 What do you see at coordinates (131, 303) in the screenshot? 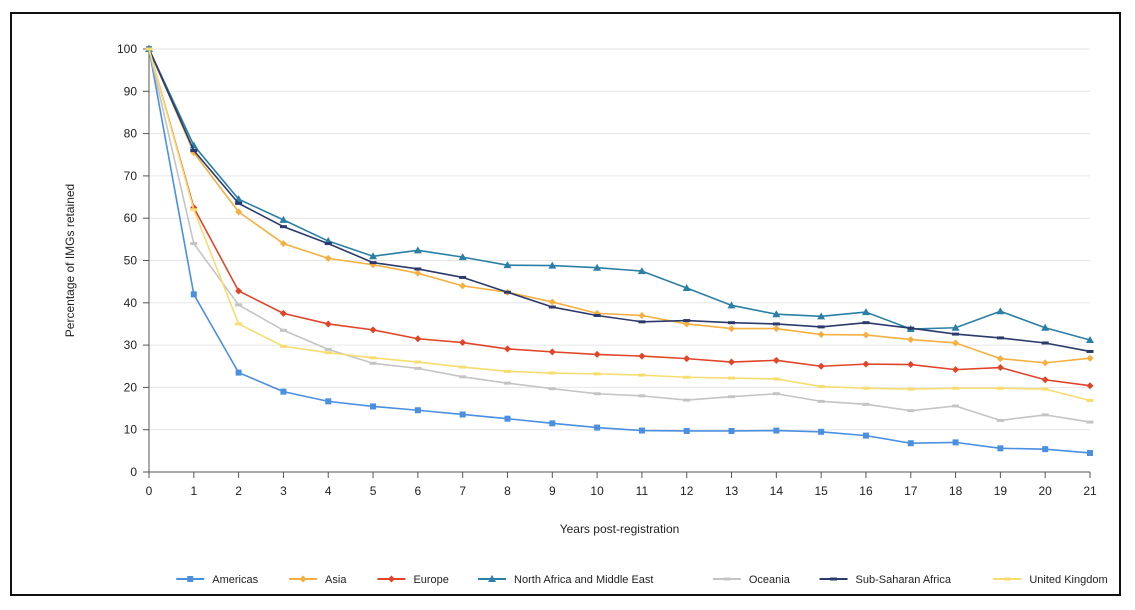
I see `y-tick-label: 40` at bounding box center [131, 303].